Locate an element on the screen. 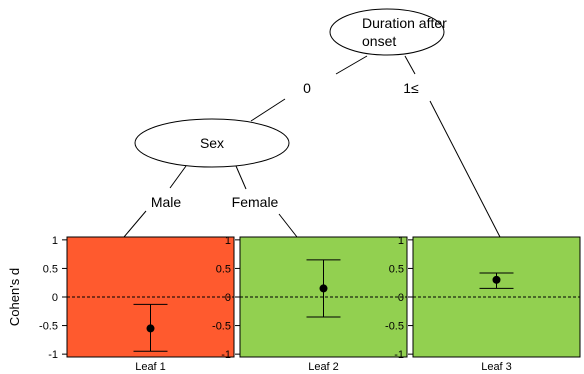  leaf-3-y-tick-label: 0 is located at coordinates (401, 298).